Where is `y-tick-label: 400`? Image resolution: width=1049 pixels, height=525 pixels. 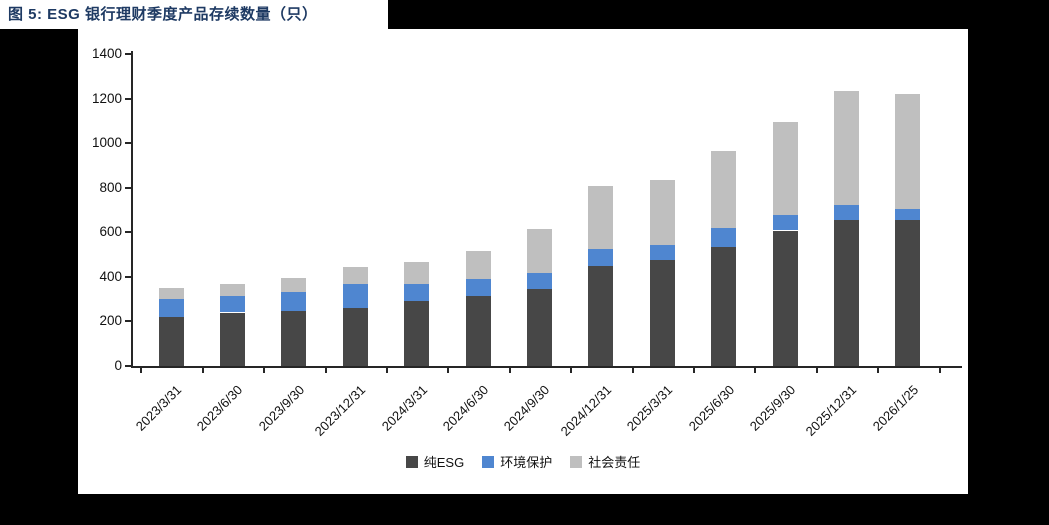 y-tick-label: 400 is located at coordinates (110, 276).